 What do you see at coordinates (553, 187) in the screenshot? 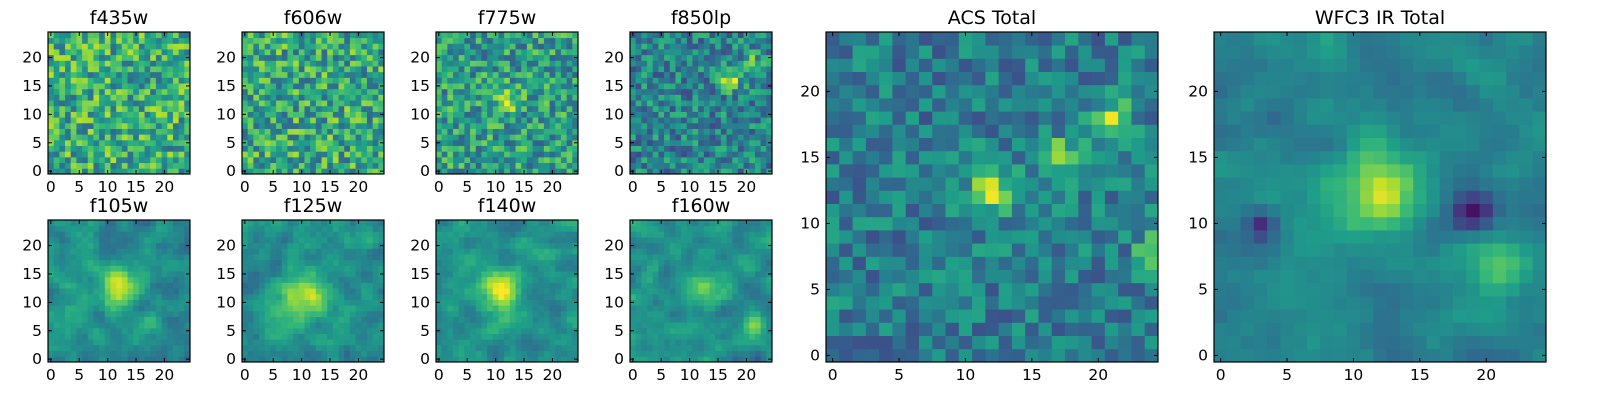
I see `x-tick-label: 20` at bounding box center [553, 187].